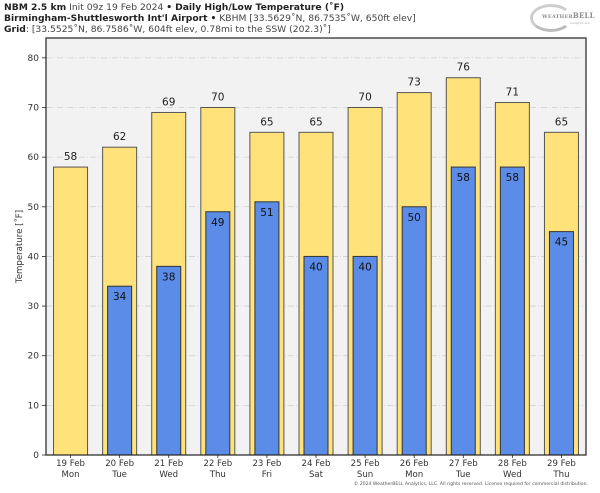 The width and height of the screenshot is (600, 493). Describe the element at coordinates (34, 59) in the screenshot. I see `y-tick-label: 80` at that location.